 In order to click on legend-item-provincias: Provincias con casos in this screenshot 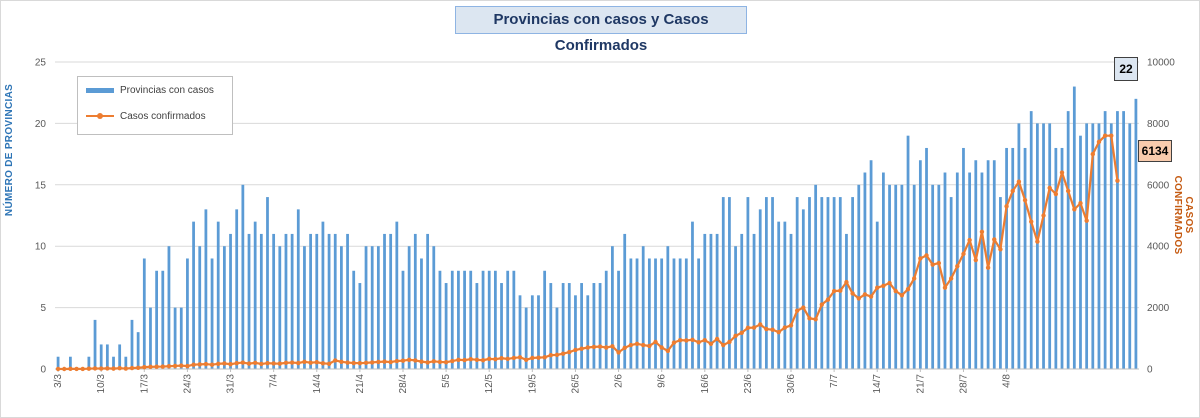, I will do `click(150, 91)`.